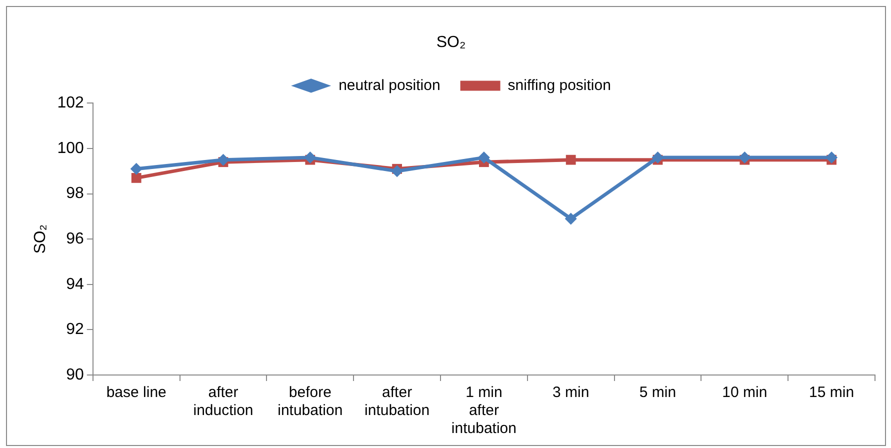  What do you see at coordinates (451, 43) in the screenshot?
I see `chart-title: SO₂` at bounding box center [451, 43].